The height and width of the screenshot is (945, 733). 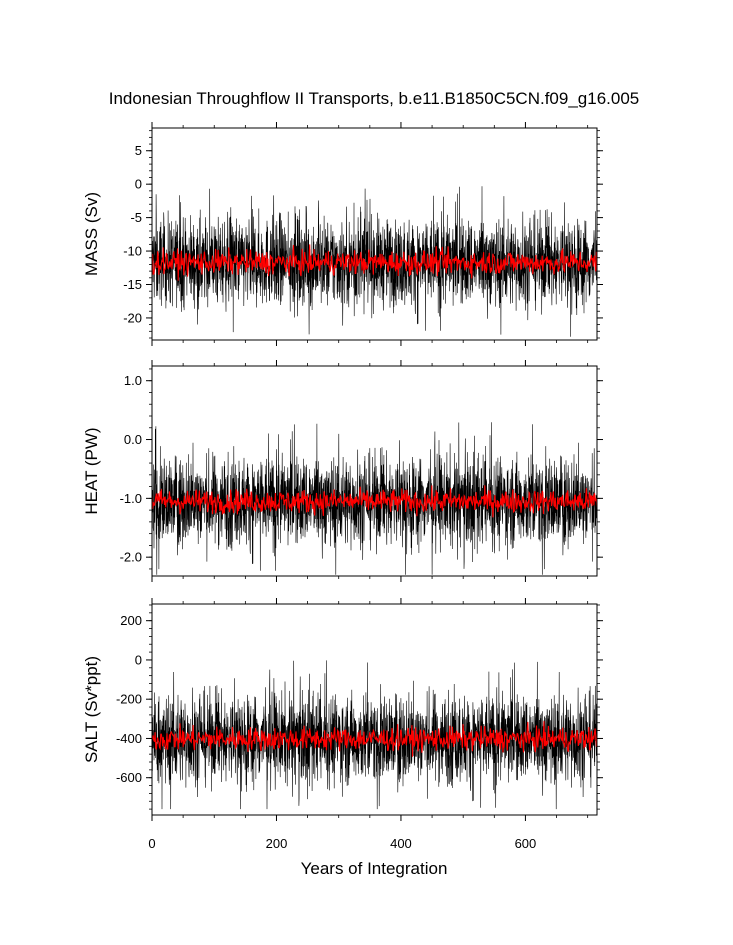 What do you see at coordinates (132, 317) in the screenshot?
I see `y-tick-label: -20` at bounding box center [132, 317].